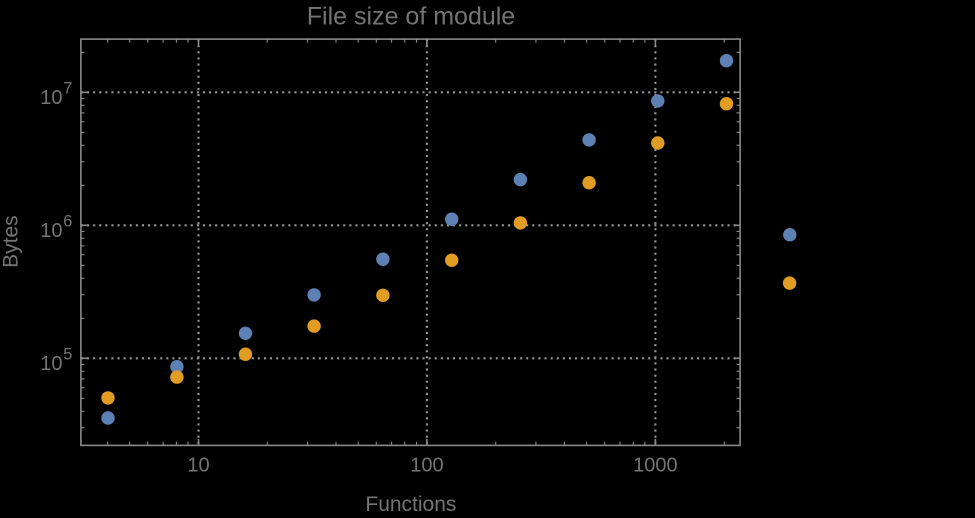 The height and width of the screenshot is (518, 975). Describe the element at coordinates (11, 241) in the screenshot. I see `svg-text: Bytes` at that location.